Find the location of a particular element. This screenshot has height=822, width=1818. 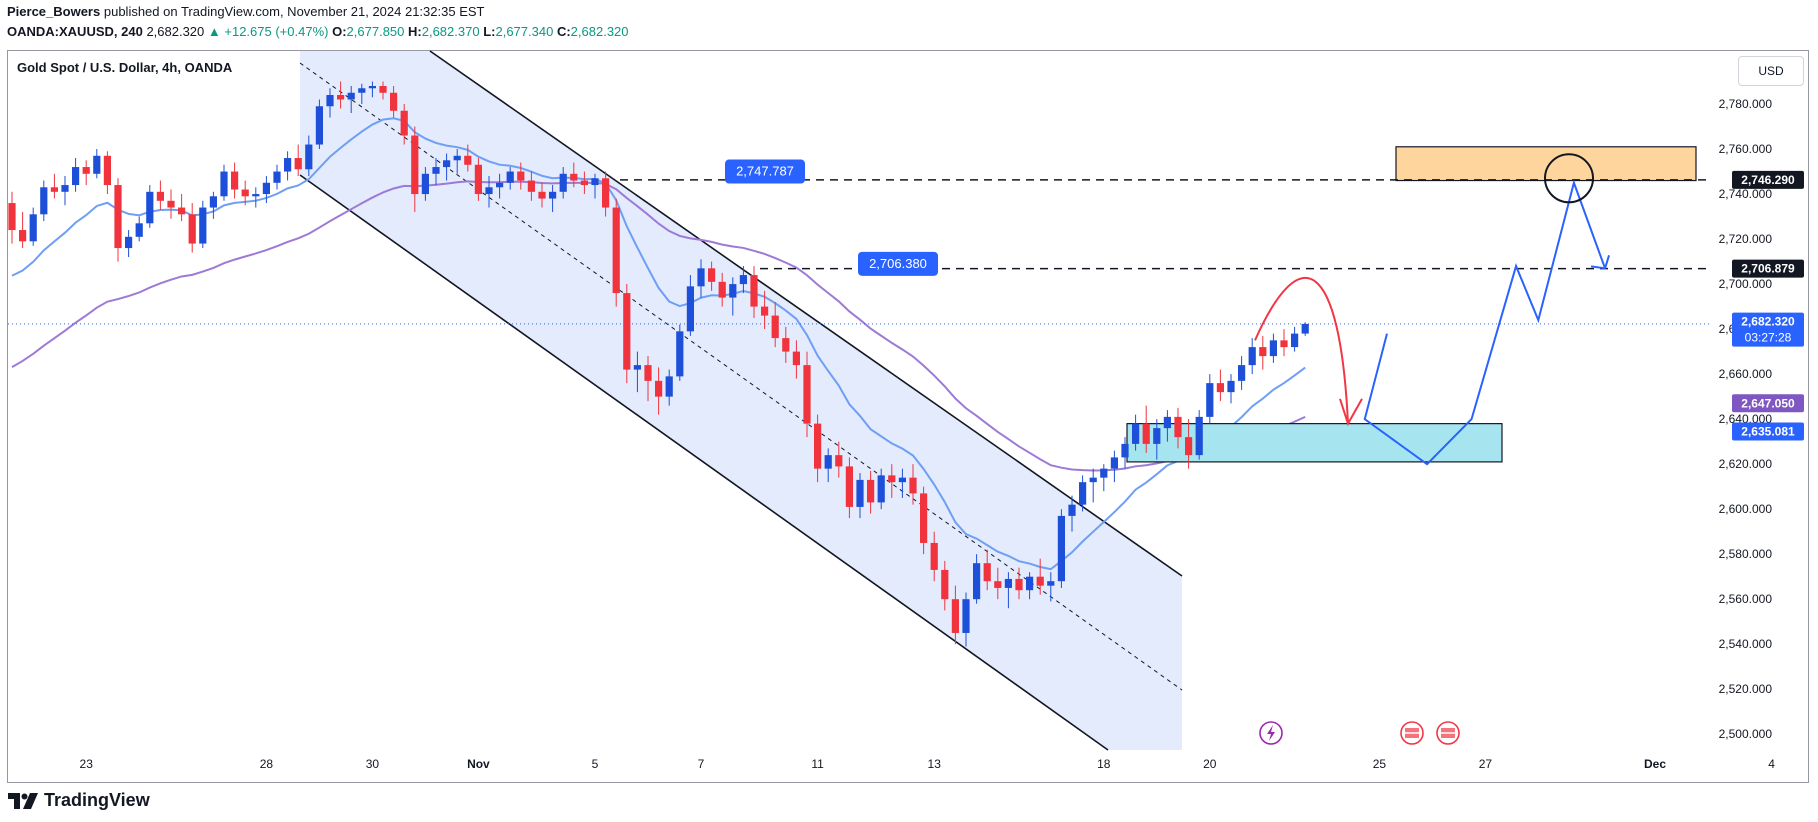

ma-slow-axis-label: 2,647.050 is located at coordinates (1768, 403).